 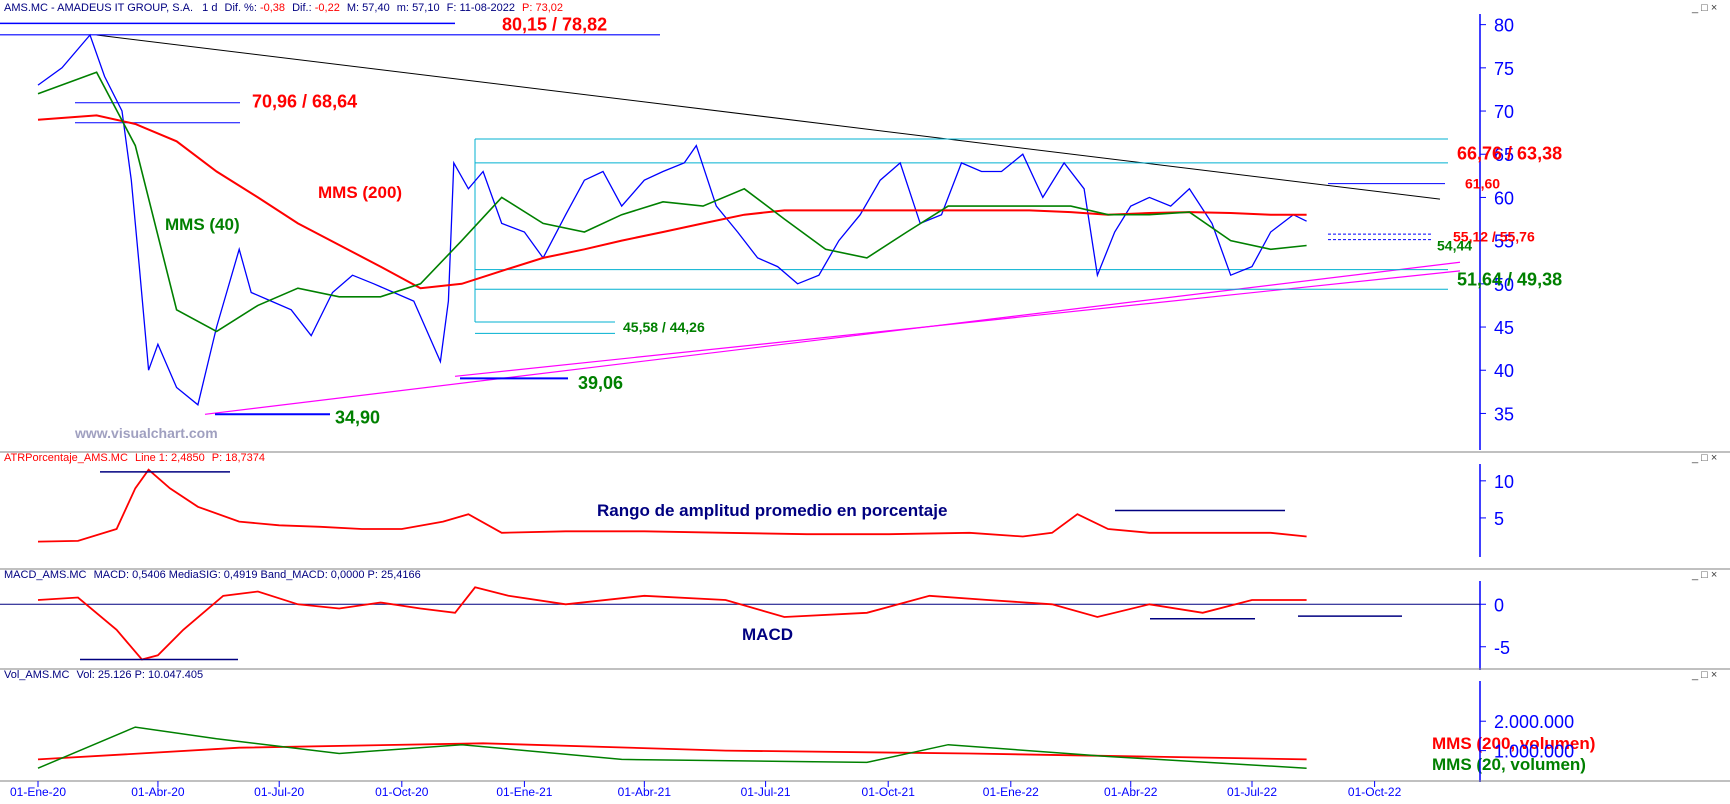 I want to click on macd-panel-controls: _ □ ×, so click(x=1704, y=575).